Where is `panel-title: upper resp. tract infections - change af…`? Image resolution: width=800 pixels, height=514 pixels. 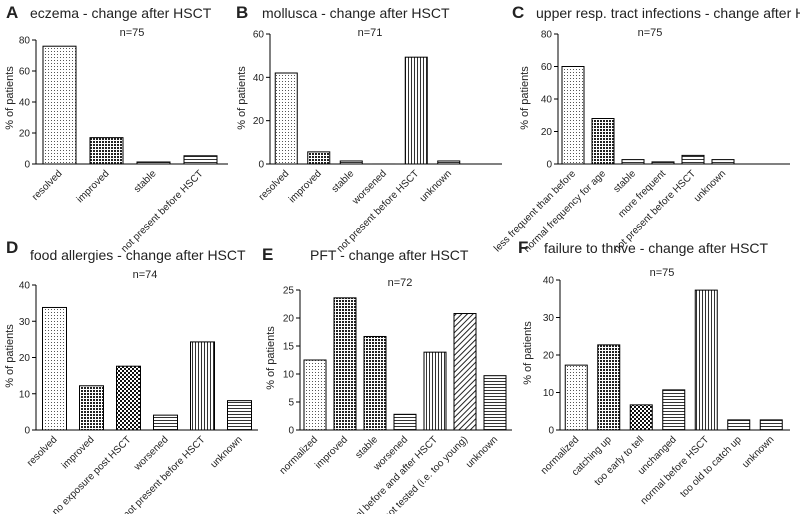
panel-title: upper resp. tract infections - change af… is located at coordinates (668, 13).